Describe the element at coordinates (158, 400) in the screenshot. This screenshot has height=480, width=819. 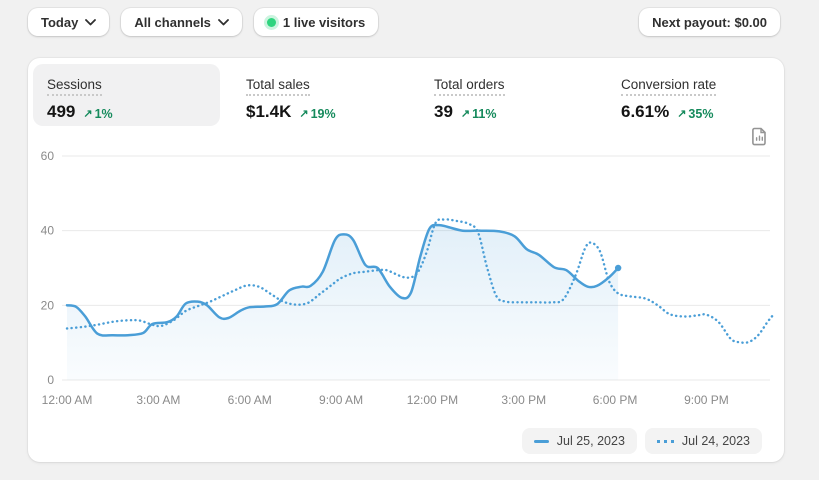
I see `svg-text: 3:00 AM` at that location.